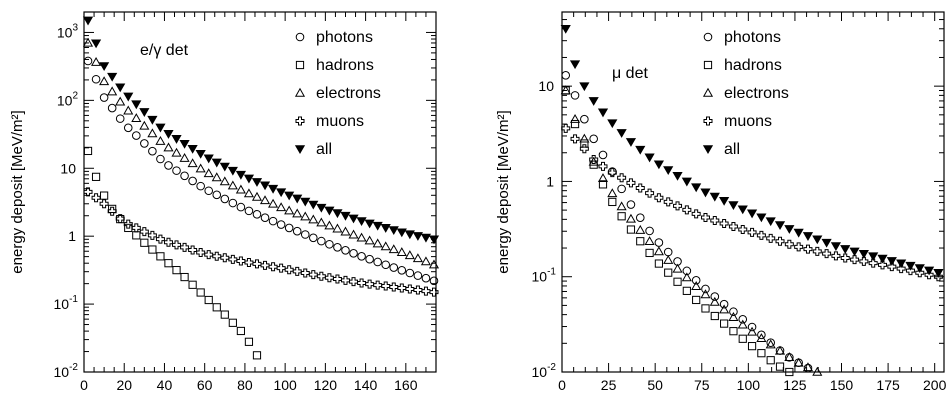 This screenshot has width=952, height=402. What do you see at coordinates (745, 93) in the screenshot?
I see `legend-entry-electrons: electrons` at bounding box center [745, 93].